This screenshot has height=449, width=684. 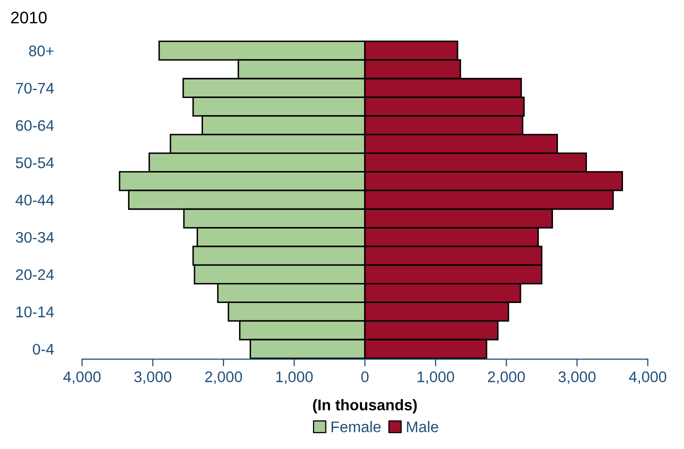 I want to click on y-tick-label: 40-44, so click(x=35, y=200).